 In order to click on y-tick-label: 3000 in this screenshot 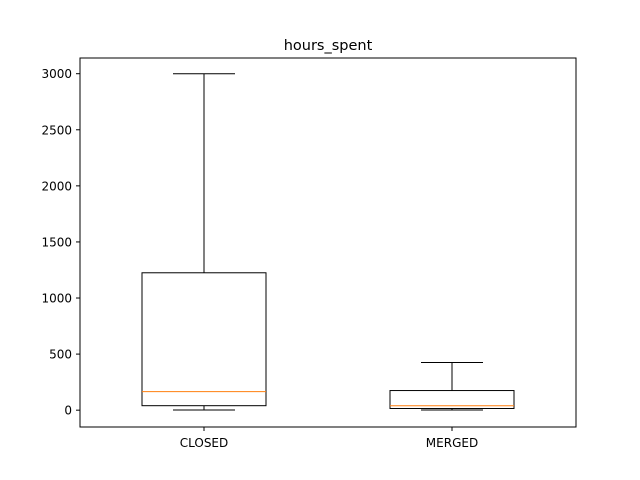, I will do `click(56, 74)`.